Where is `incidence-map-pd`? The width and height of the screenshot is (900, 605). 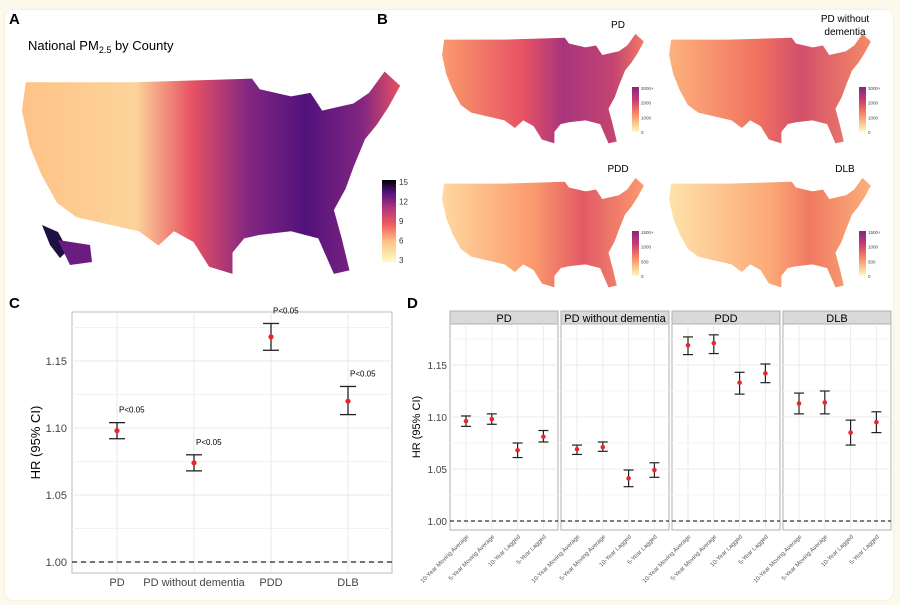
incidence-map-pd is located at coordinates (543, 88).